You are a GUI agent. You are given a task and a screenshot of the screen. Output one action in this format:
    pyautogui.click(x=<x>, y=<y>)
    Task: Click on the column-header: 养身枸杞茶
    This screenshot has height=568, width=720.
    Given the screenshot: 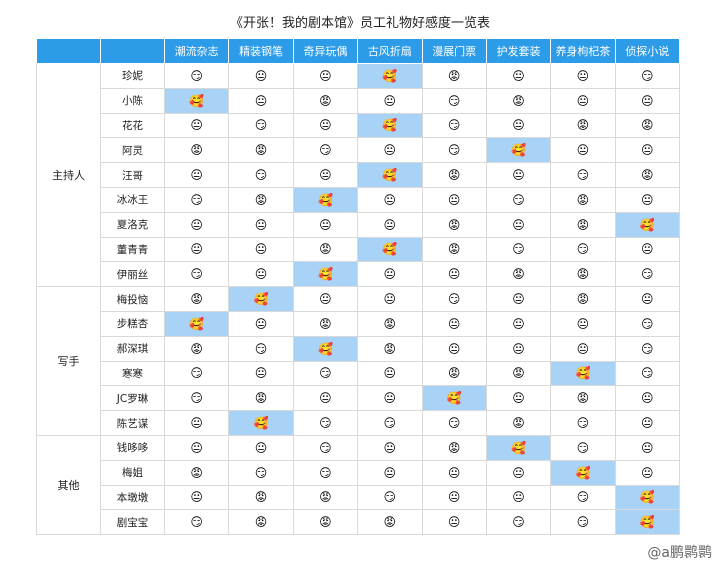 What is the action you would take?
    pyautogui.click(x=583, y=51)
    